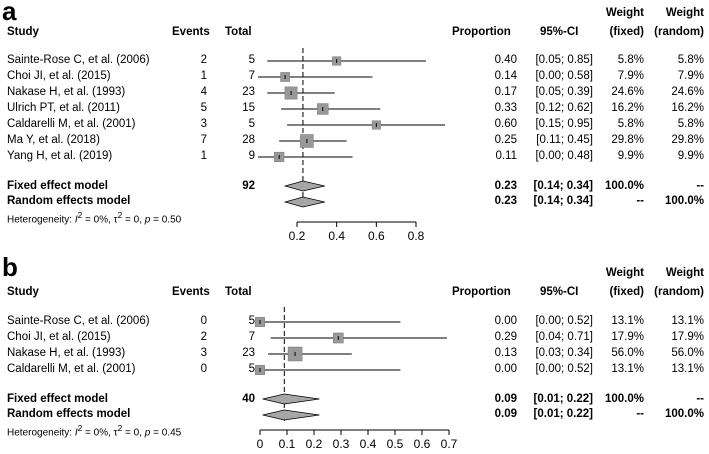  I want to click on header-events: Events, so click(191, 292).